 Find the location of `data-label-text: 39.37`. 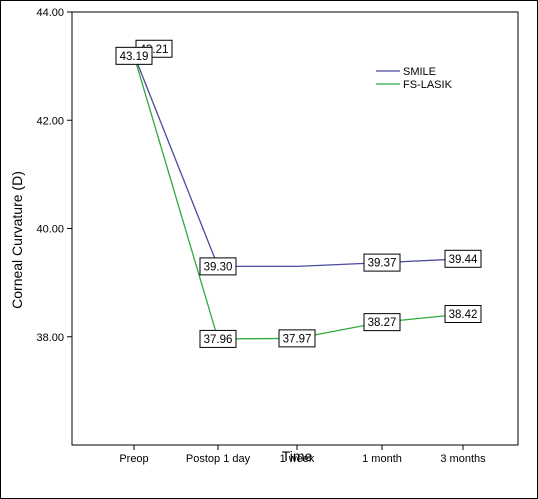

data-label-text: 39.37 is located at coordinates (382, 264).